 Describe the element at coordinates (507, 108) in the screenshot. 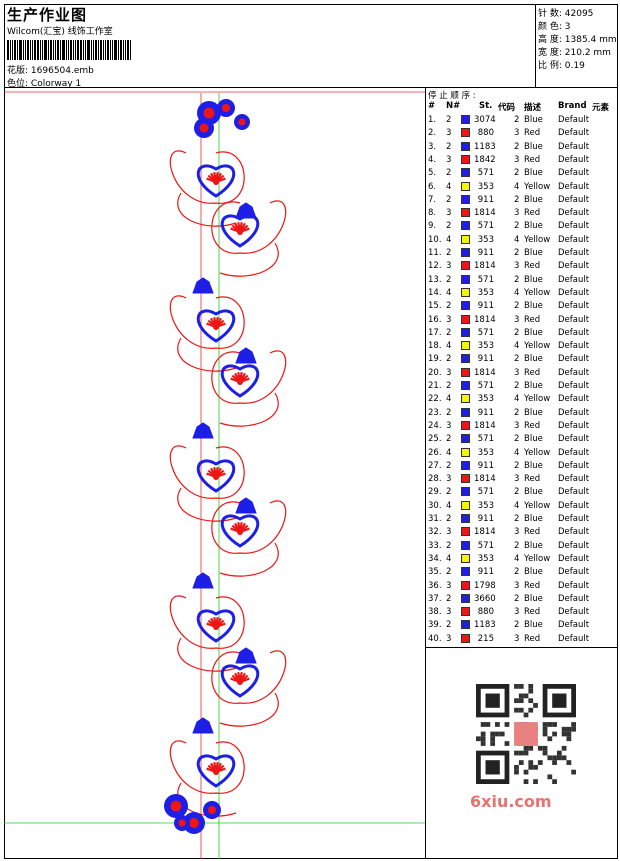

I see `col-code: 代码` at that location.